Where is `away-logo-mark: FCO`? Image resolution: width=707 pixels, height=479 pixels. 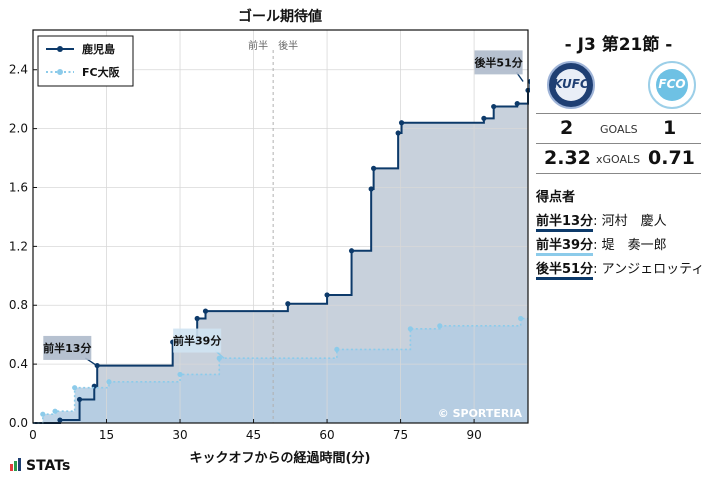
away-logo-mark: FCO is located at coordinates (672, 84).